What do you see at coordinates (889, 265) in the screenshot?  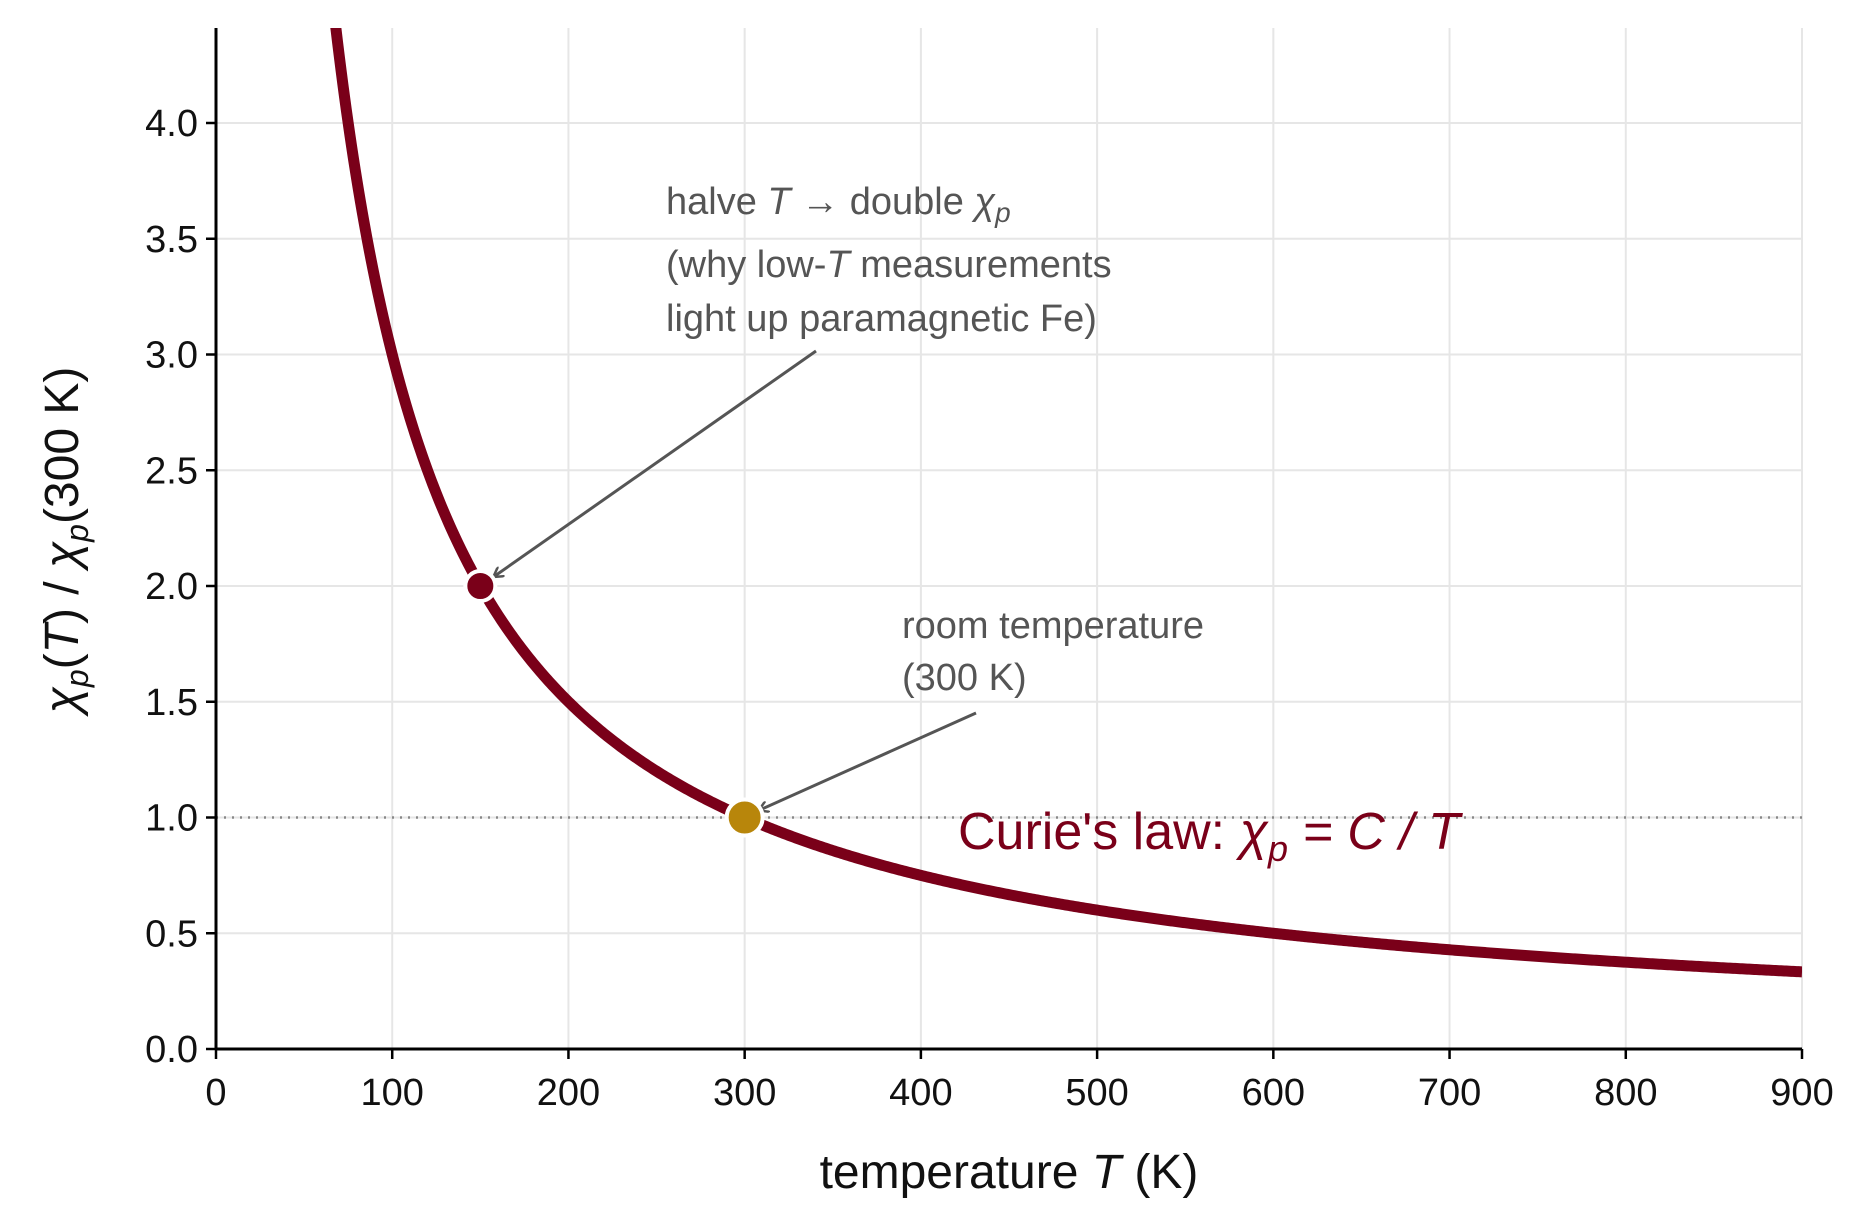 I see `svg-text: (why low-T measurements` at bounding box center [889, 265].